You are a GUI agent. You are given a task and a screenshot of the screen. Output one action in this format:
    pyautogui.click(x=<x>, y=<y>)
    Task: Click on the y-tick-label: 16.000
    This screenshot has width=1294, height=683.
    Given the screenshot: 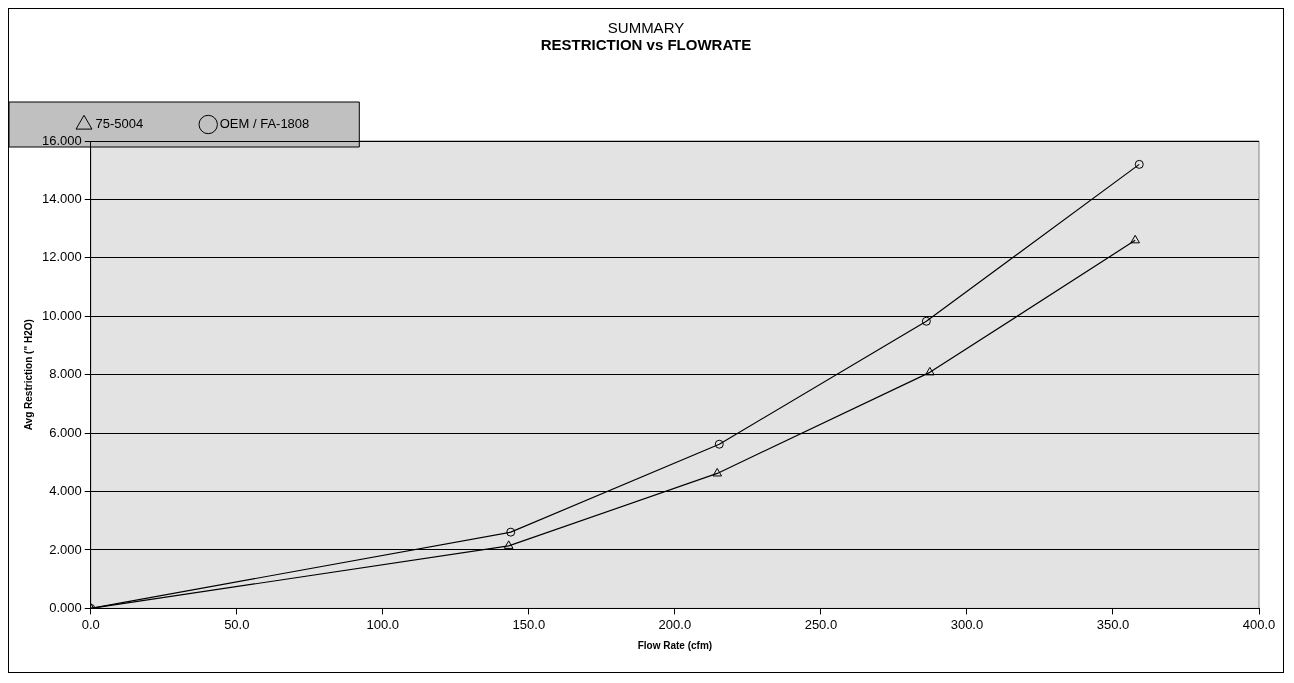 What is the action you would take?
    pyautogui.click(x=62, y=140)
    